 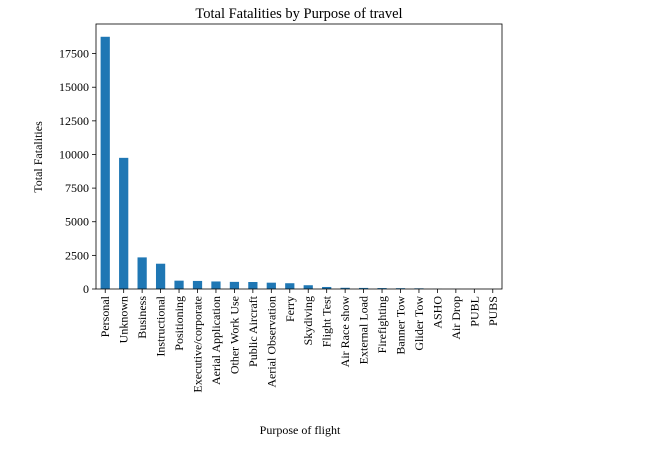 I want to click on x-tick-label: Skydiving, so click(x=308, y=320).